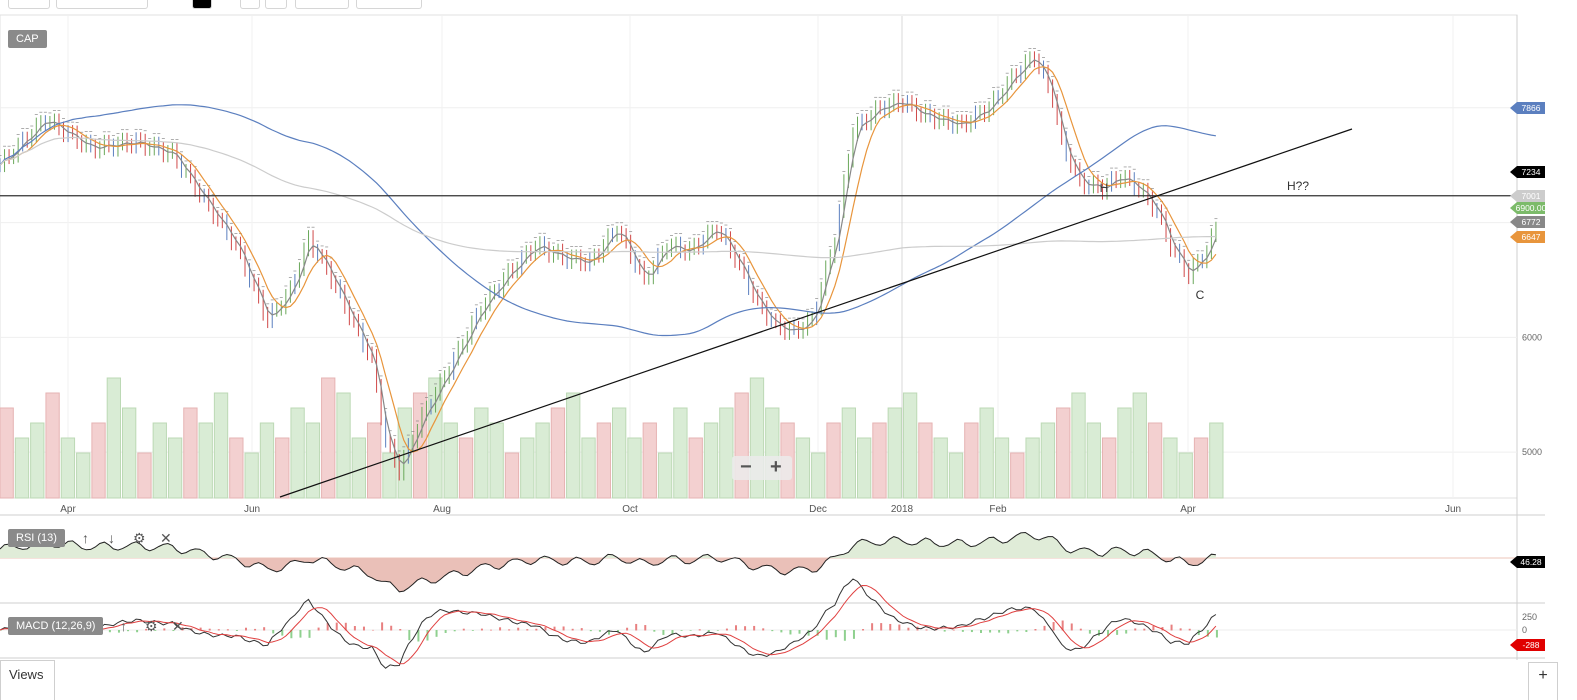 This screenshot has height=700, width=1577. What do you see at coordinates (818, 509) in the screenshot?
I see `x-tick-label: Dec` at bounding box center [818, 509].